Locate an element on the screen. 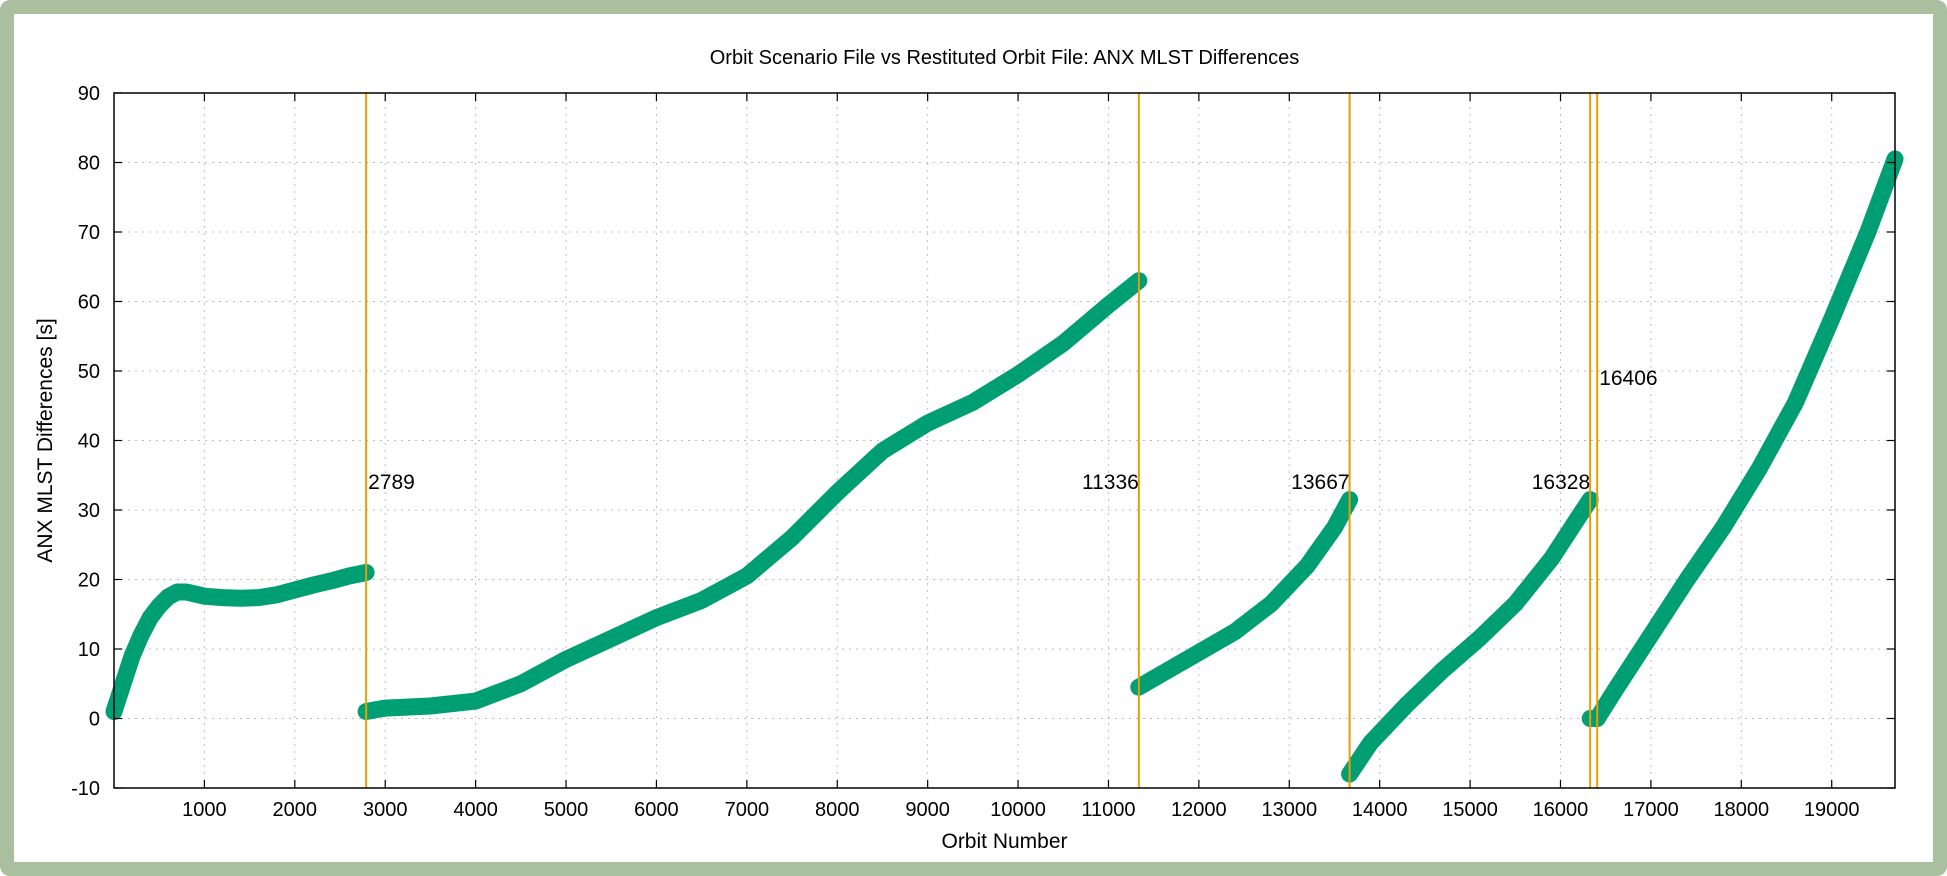  x-tick-label: 13000 is located at coordinates (1289, 810).